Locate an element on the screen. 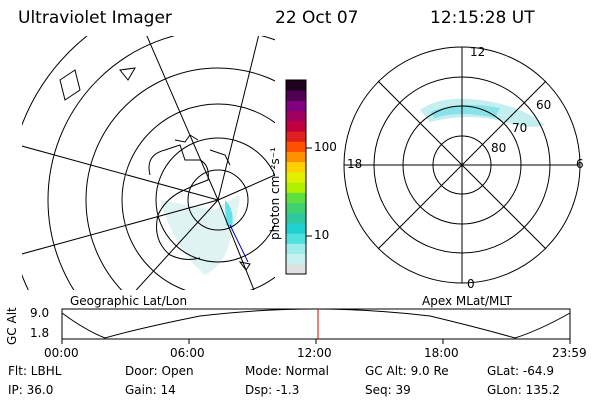  x-tick-0000: 00:00 is located at coordinates (61, 353).